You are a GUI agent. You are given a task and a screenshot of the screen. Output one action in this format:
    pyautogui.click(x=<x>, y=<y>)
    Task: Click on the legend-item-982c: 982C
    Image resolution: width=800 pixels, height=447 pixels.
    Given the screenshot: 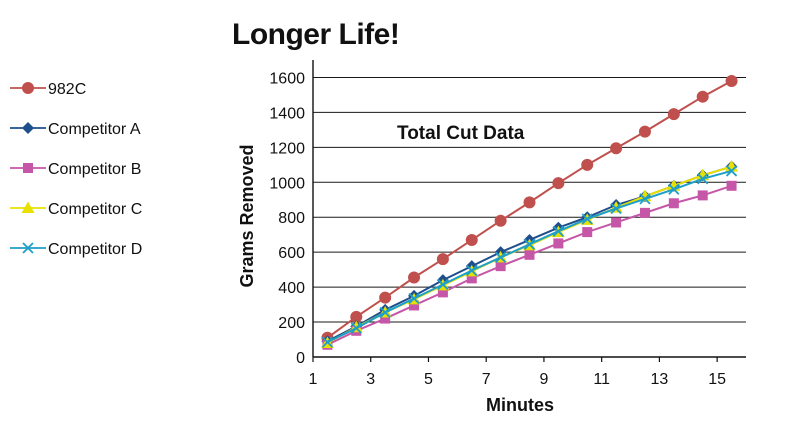 What is the action you would take?
    pyautogui.click(x=48, y=89)
    